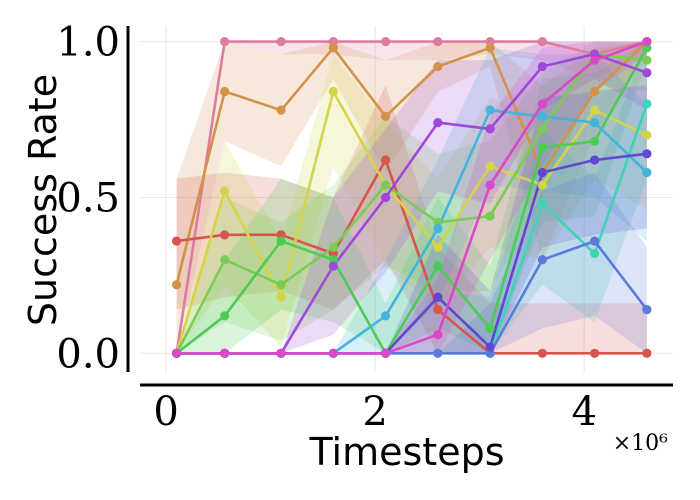 This screenshot has height=500, width=700. I want to click on x-axis-title: Timesteps, so click(407, 452).